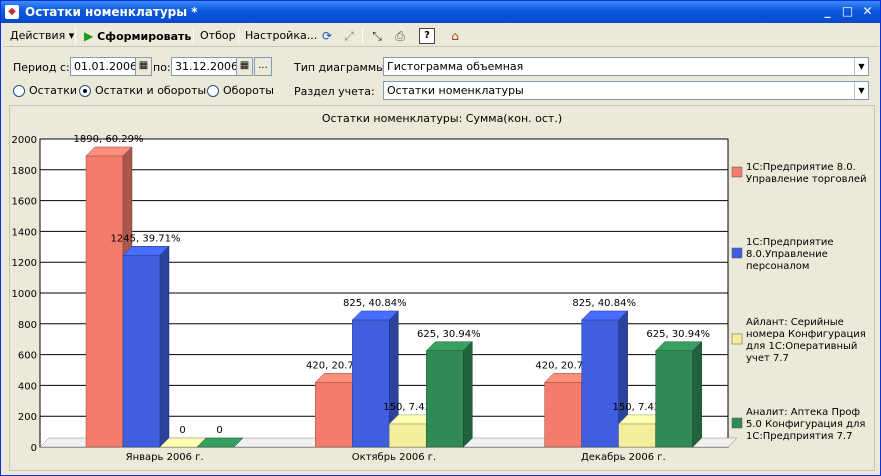 Image resolution: width=881 pixels, height=476 pixels. Describe the element at coordinates (218, 35) in the screenshot. I see `filter-button: Отбор` at that location.